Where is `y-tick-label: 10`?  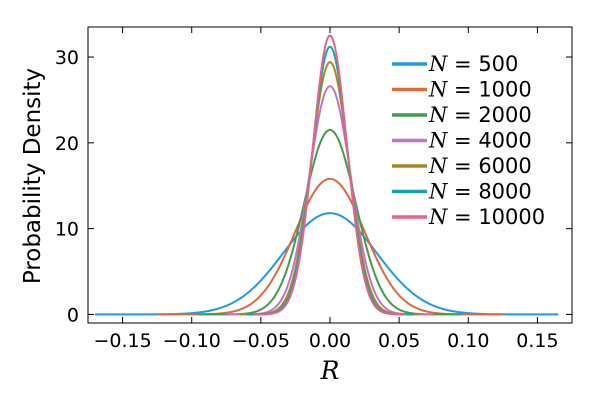 y-tick-label: 10 is located at coordinates (67, 230).